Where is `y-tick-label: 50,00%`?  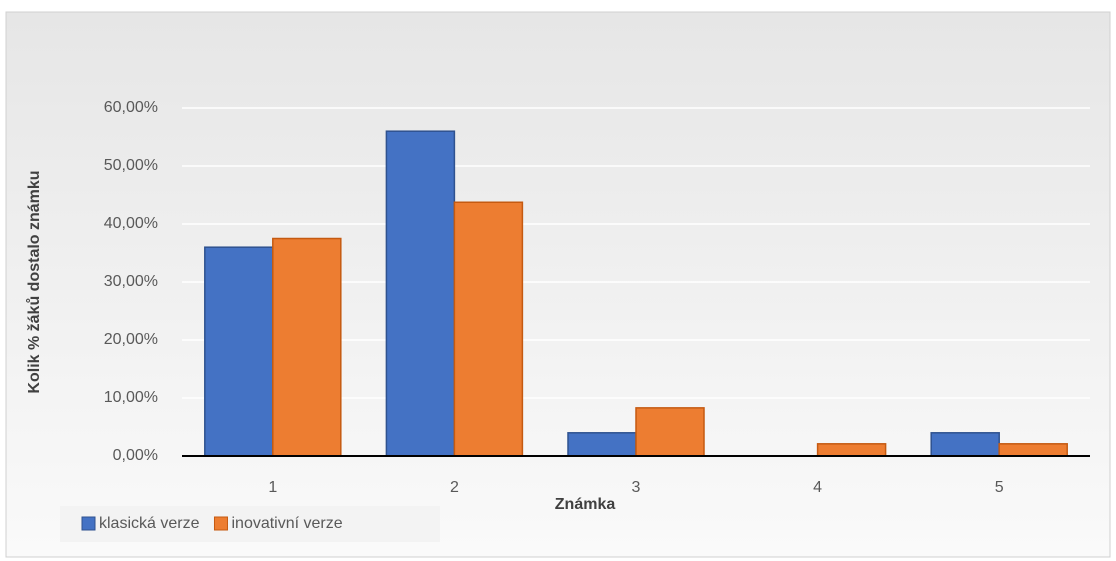
y-tick-label: 50,00% is located at coordinates (131, 165).